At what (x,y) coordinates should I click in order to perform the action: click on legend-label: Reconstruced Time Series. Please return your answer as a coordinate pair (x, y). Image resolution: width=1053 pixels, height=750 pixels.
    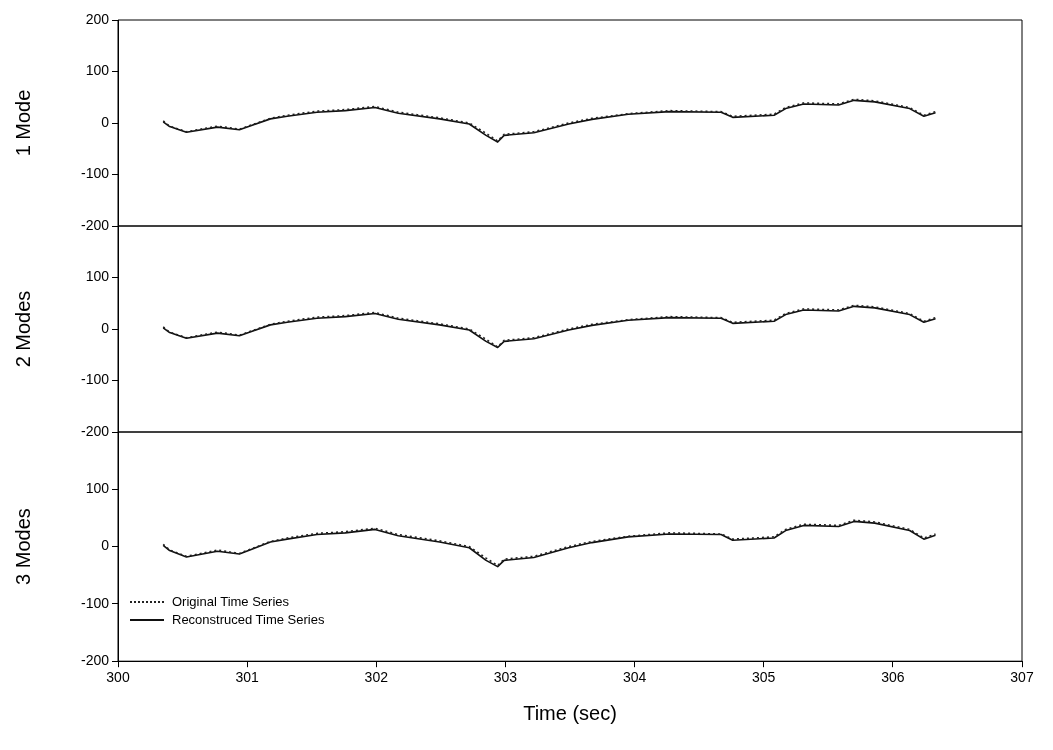
    Looking at the image, I should click on (248, 619).